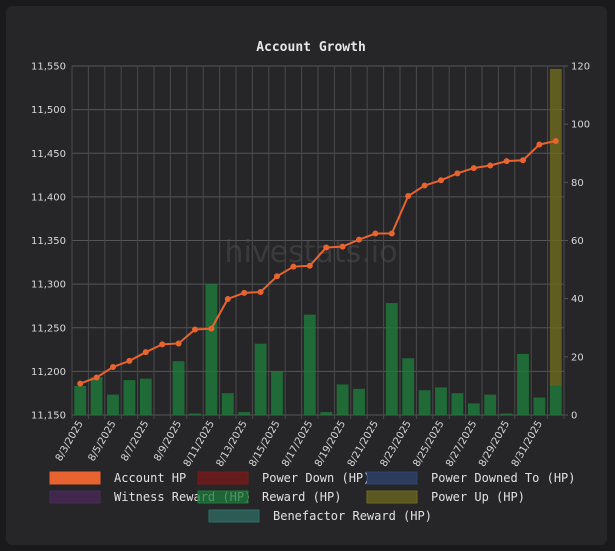  I want to click on legend-label: Power Up (HP), so click(478, 497).